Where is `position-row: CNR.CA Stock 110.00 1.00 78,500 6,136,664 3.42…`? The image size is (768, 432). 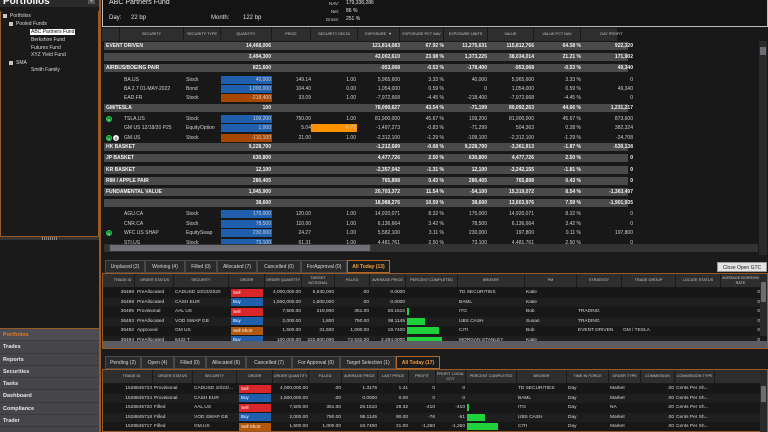 position-row: CNR.CA Stock 110.00 1.00 78,500 6,136,664 3.42… is located at coordinates (368, 224).